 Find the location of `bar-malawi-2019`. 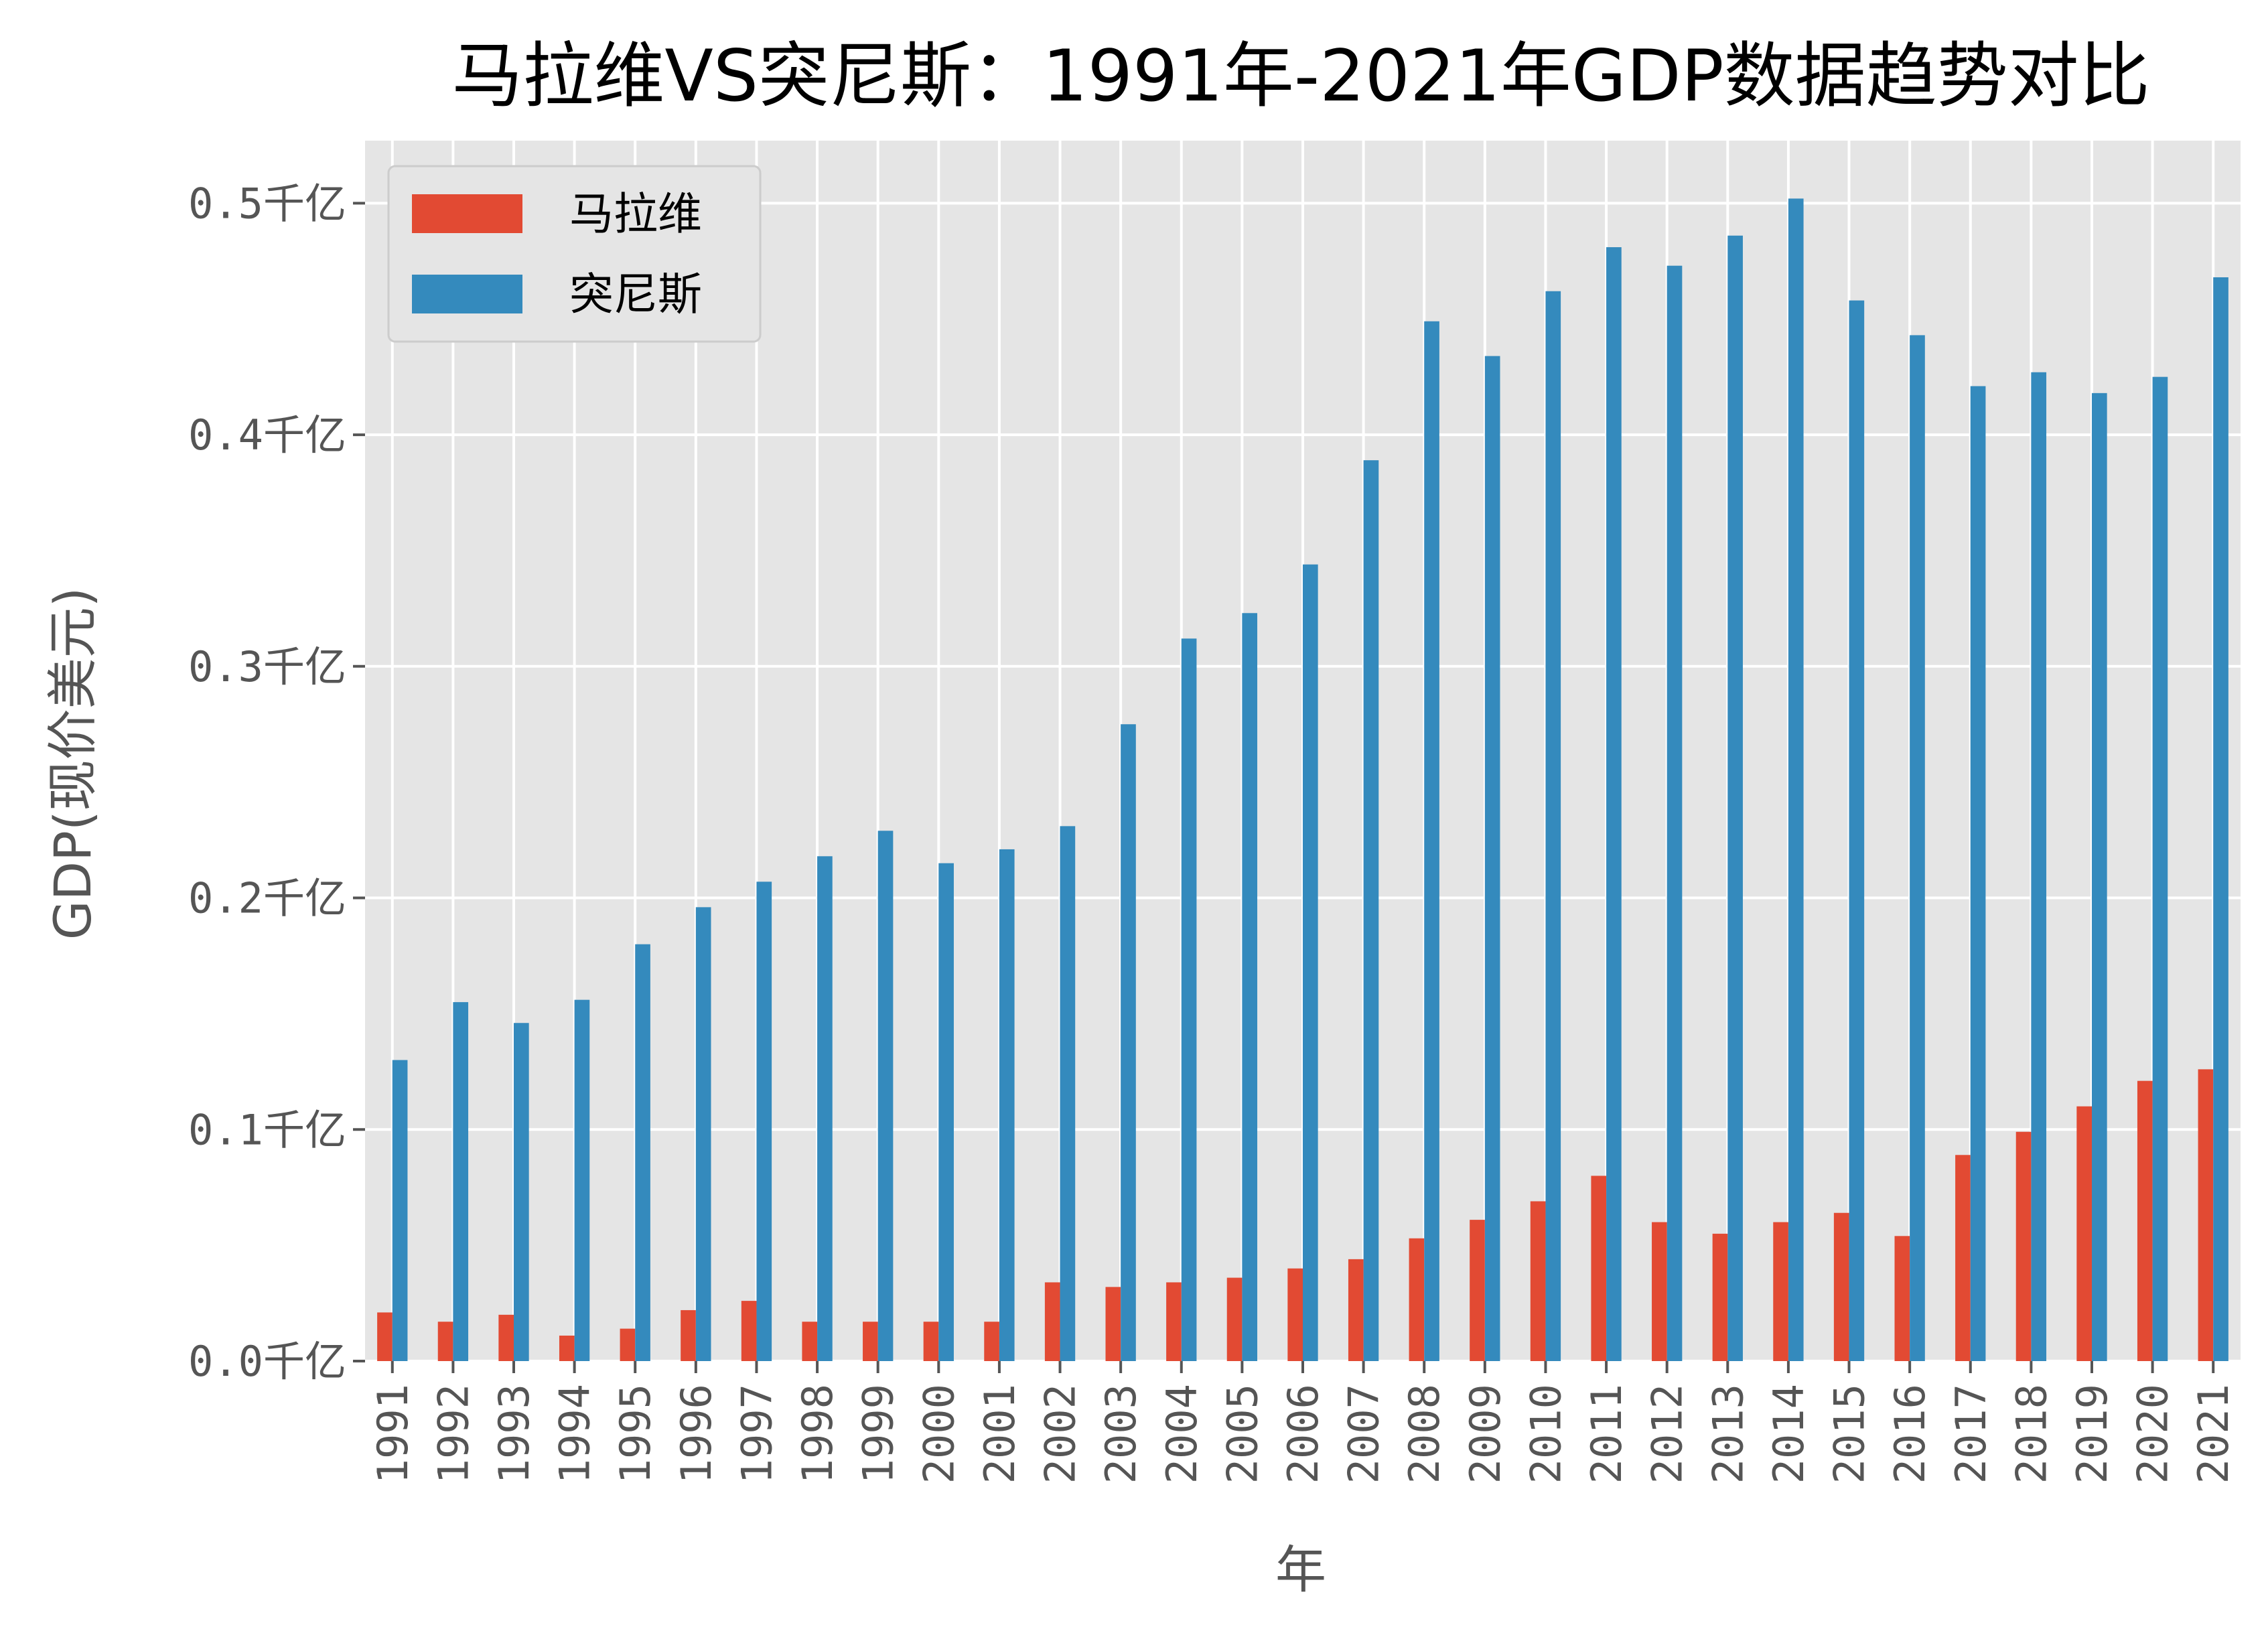

bar-malawi-2019 is located at coordinates (2084, 1233).